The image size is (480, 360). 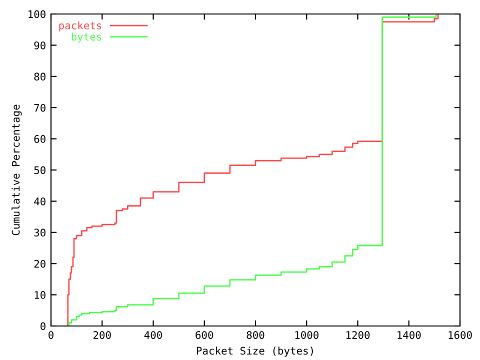 I want to click on y-tick-label: 20, so click(x=40, y=264).